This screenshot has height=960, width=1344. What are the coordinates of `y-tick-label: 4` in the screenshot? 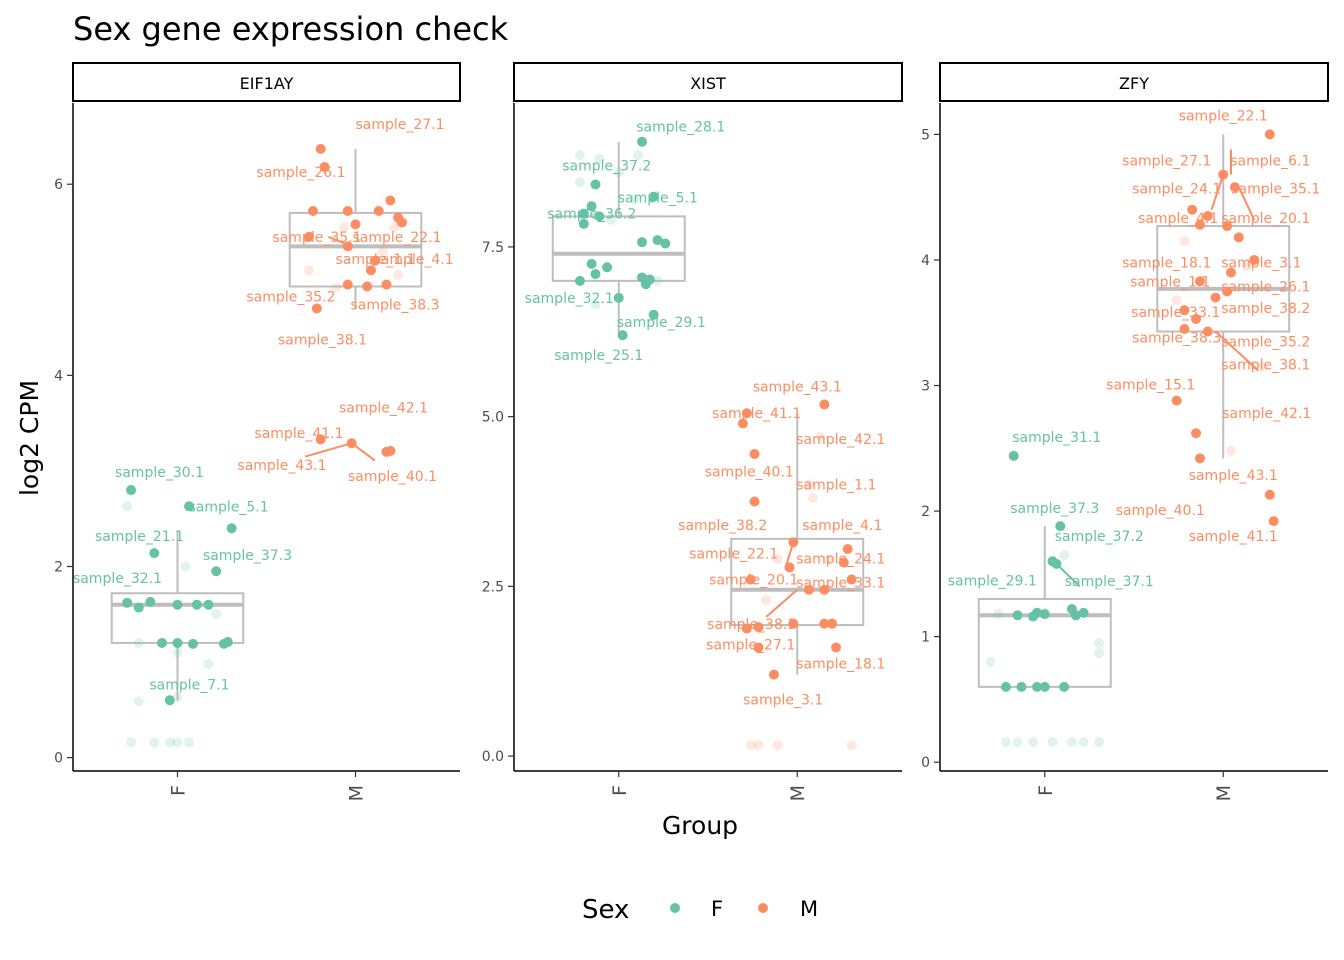 It's located at (58, 376).